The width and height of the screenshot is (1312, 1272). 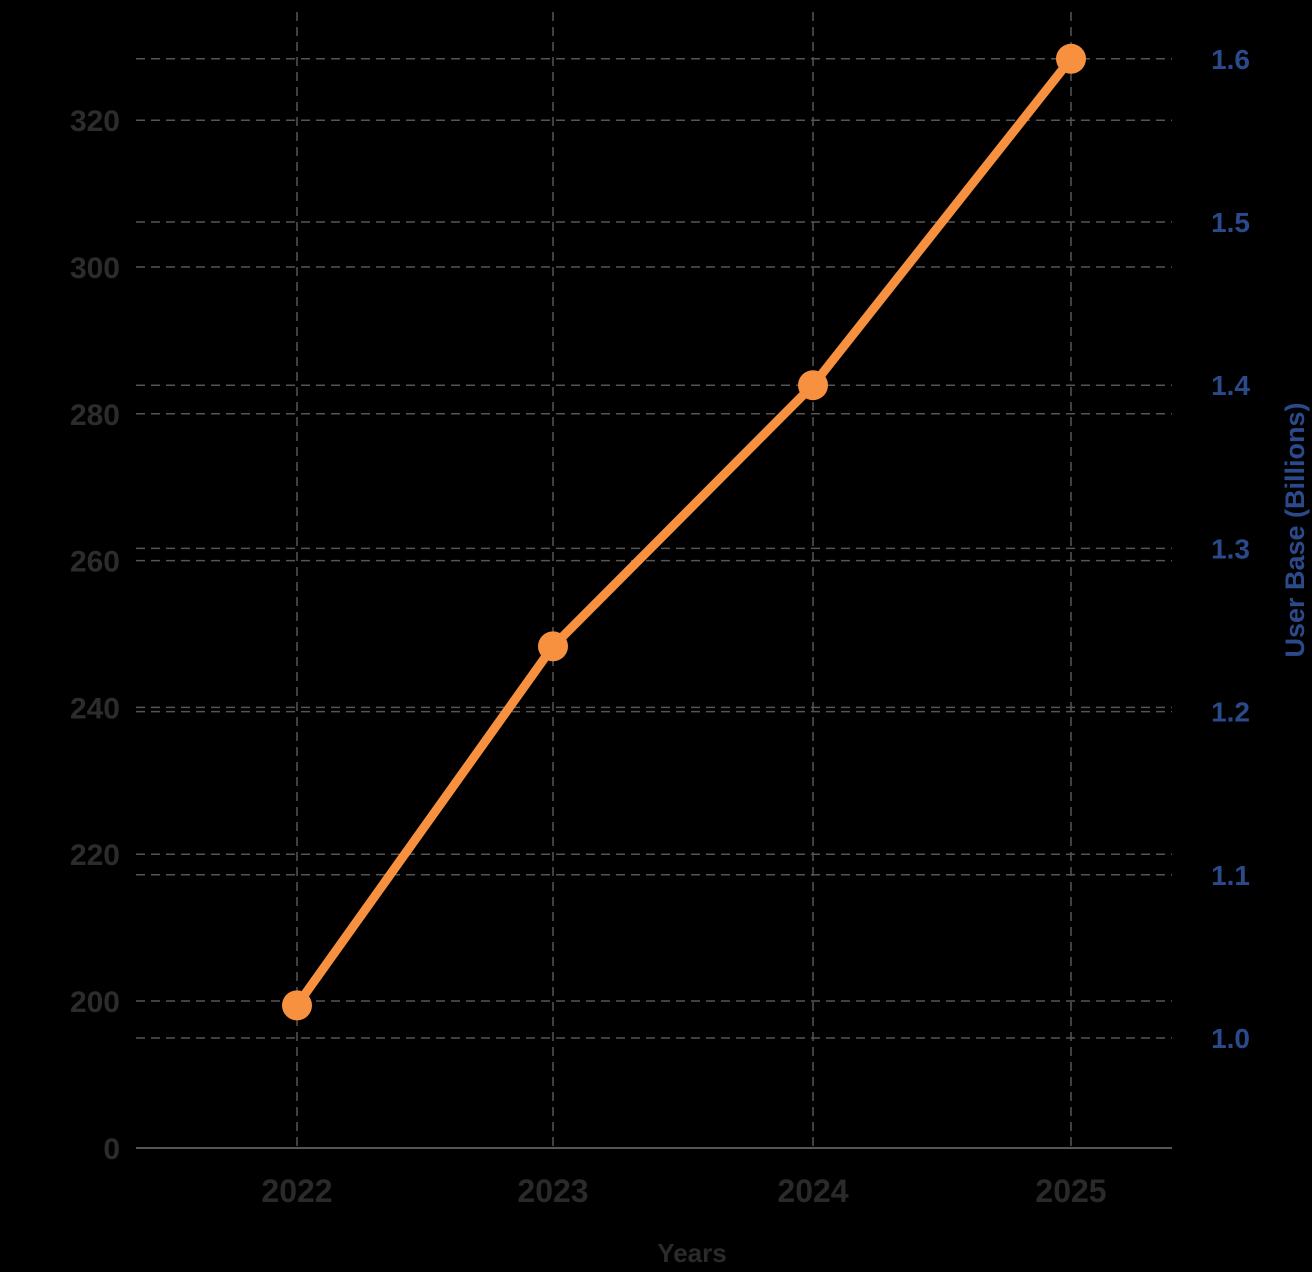 What do you see at coordinates (1230, 712) in the screenshot?
I see `right-tick-label: 1.2` at bounding box center [1230, 712].